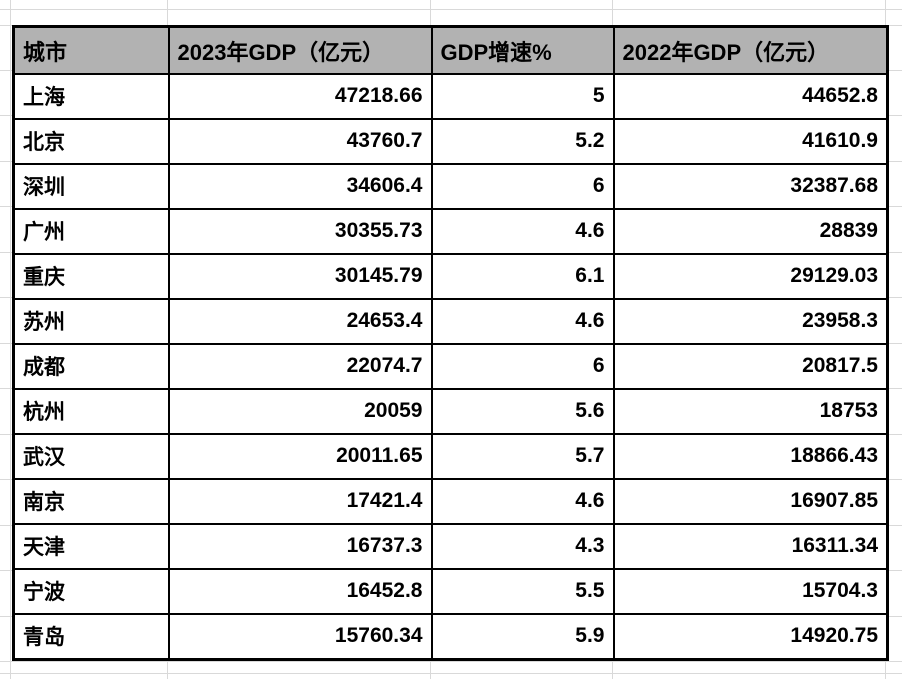 The image size is (902, 679). What do you see at coordinates (300, 50) in the screenshot?
I see `column-header-gdp2023: 2023年GDP（亿元）` at bounding box center [300, 50].